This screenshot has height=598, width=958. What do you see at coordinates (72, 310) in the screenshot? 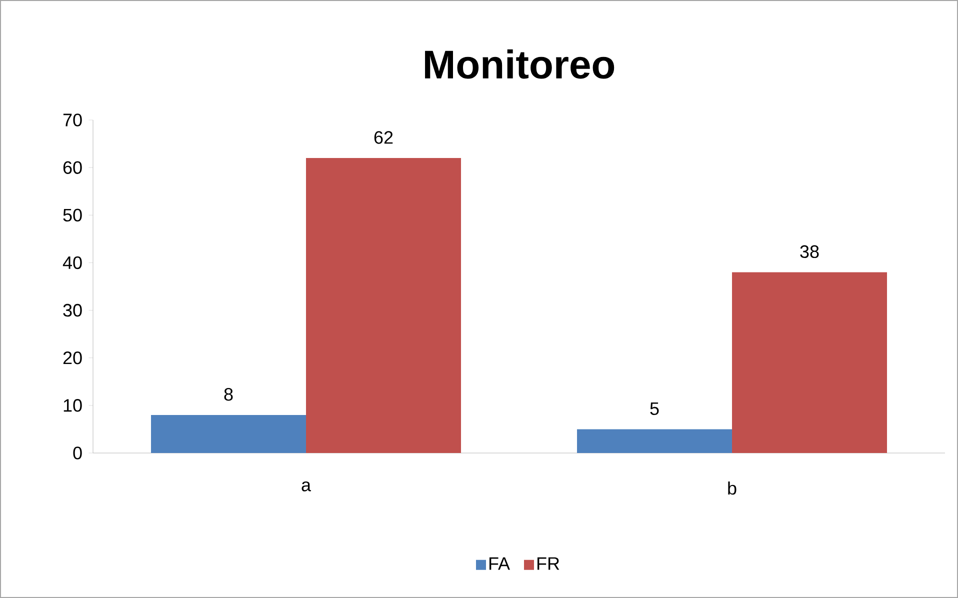
I see `y-tick-label: 30` at bounding box center [72, 310].